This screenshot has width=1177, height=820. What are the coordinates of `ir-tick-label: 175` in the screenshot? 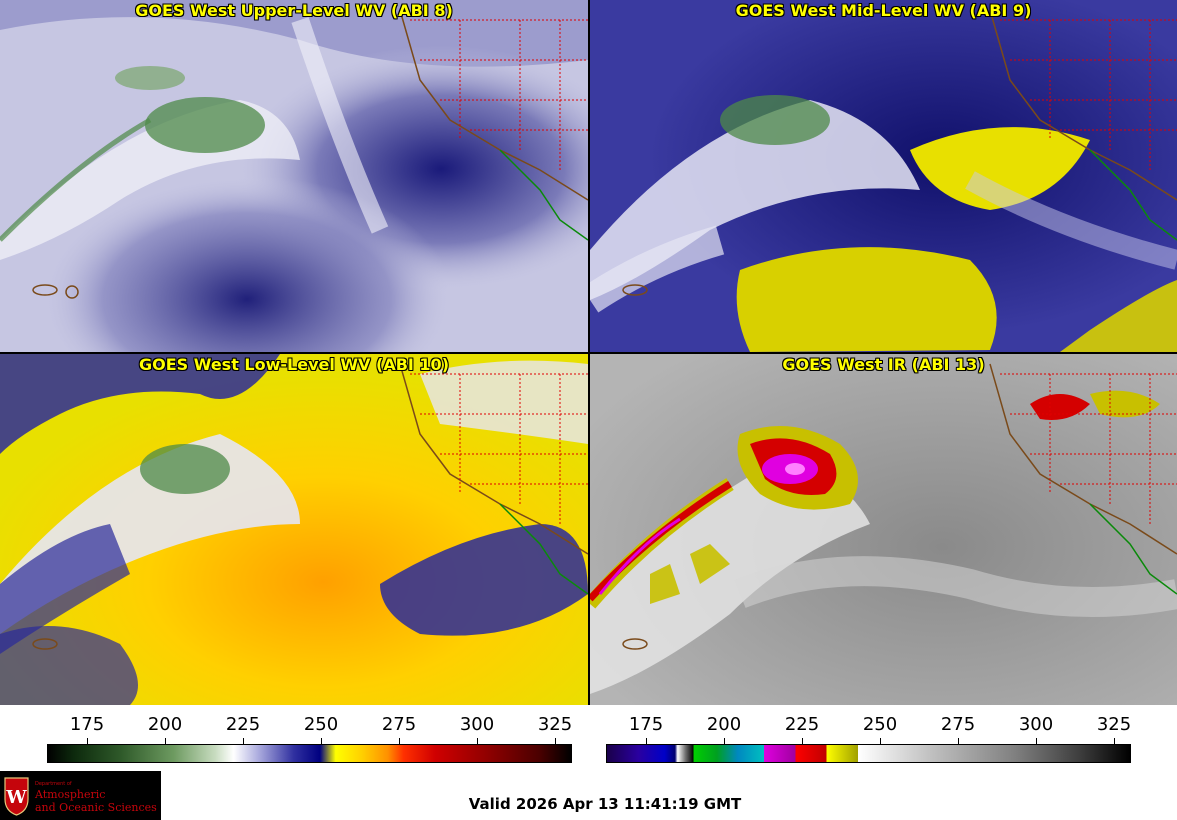 It's located at (646, 724).